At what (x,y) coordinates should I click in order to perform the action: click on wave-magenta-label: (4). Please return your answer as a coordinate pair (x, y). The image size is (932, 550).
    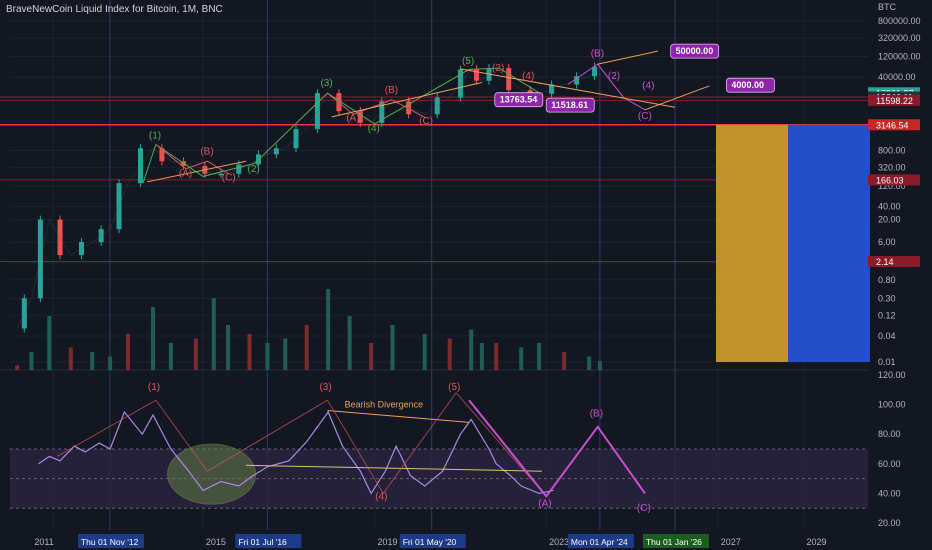
    Looking at the image, I should click on (648, 85).